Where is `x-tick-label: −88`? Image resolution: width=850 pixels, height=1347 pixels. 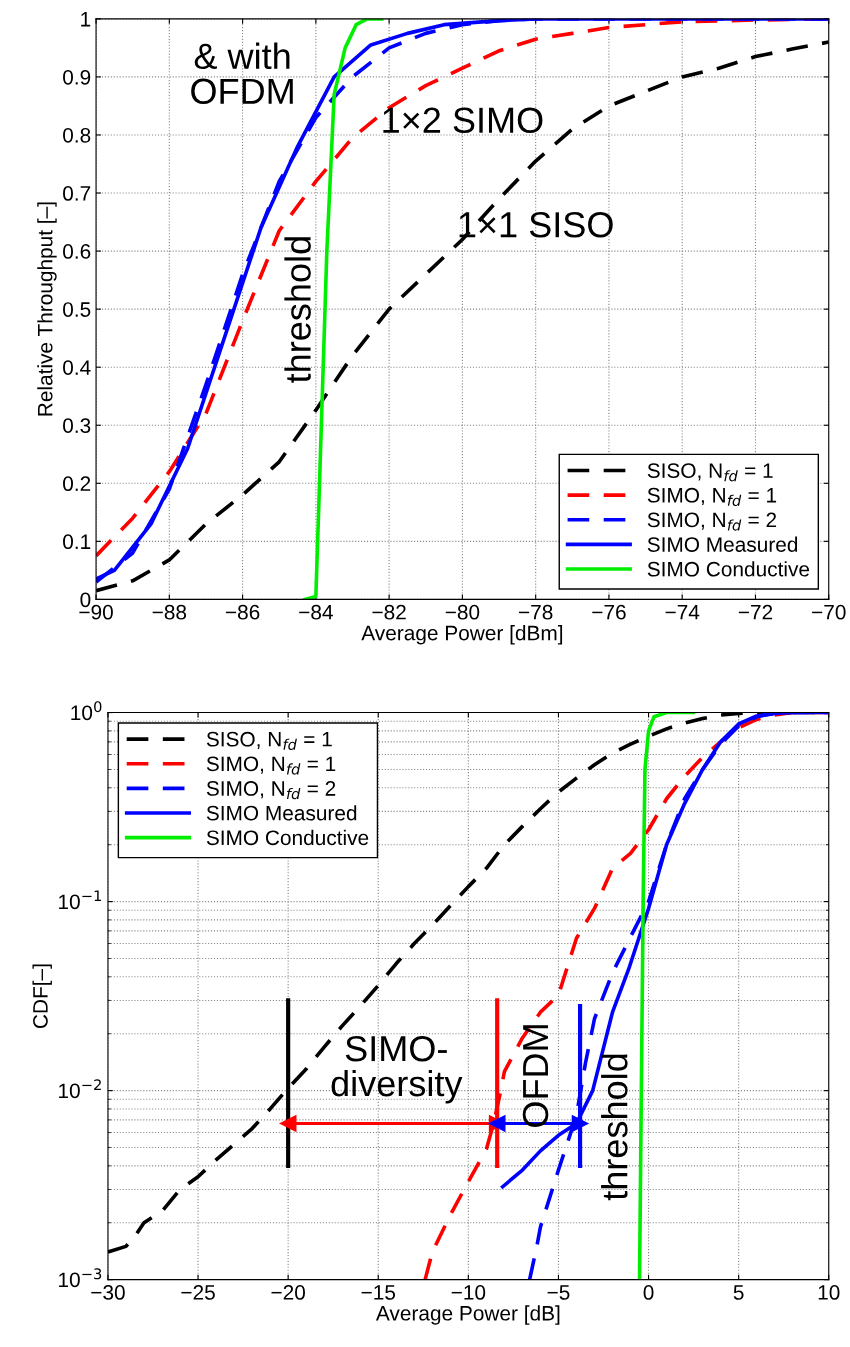
x-tick-label: −88 is located at coordinates (169, 612).